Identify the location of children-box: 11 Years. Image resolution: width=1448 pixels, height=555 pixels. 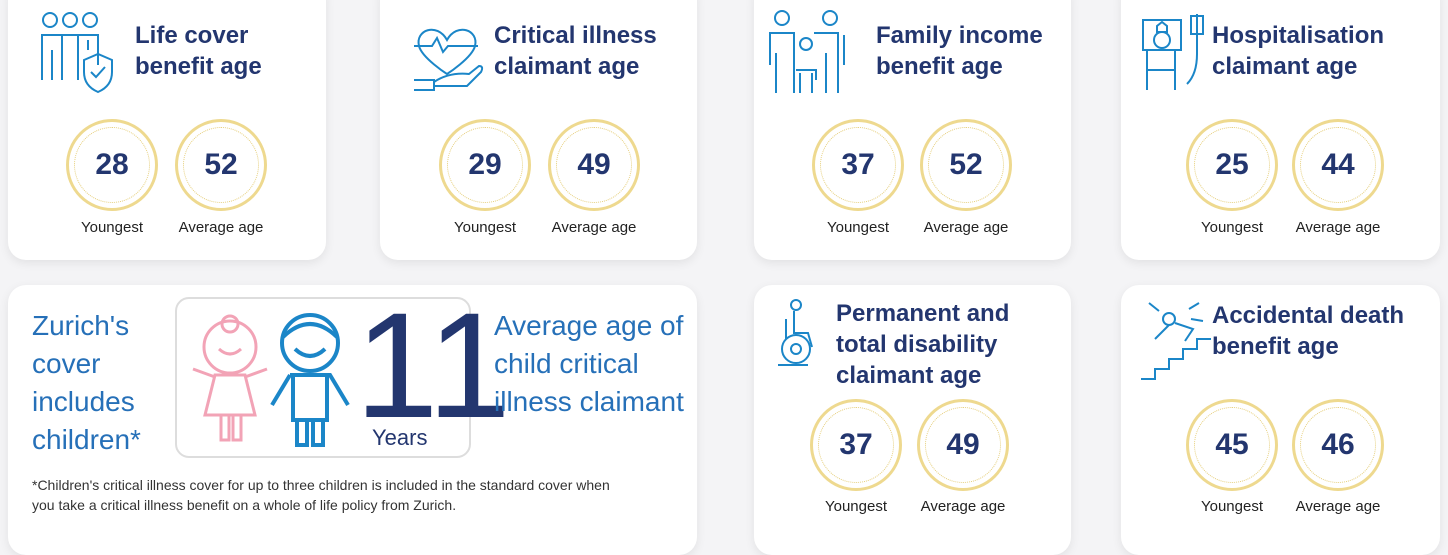
(343, 371).